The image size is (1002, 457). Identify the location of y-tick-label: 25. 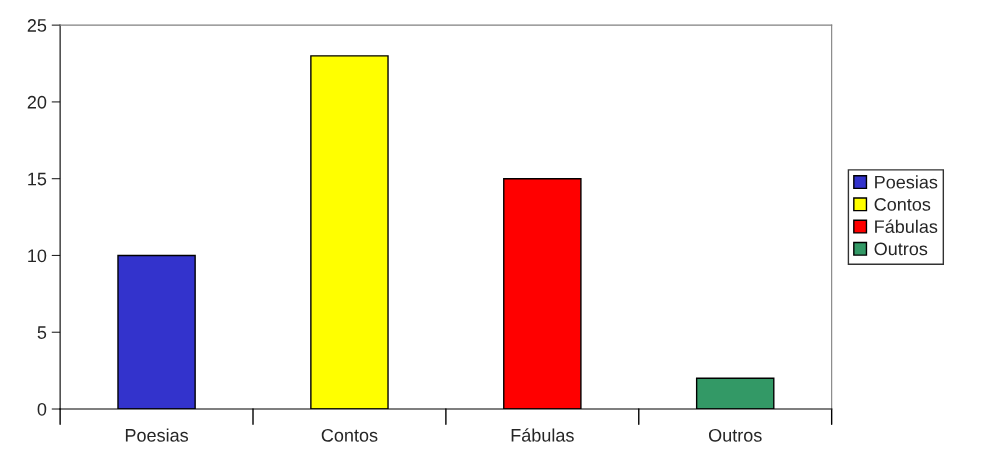
(37, 25).